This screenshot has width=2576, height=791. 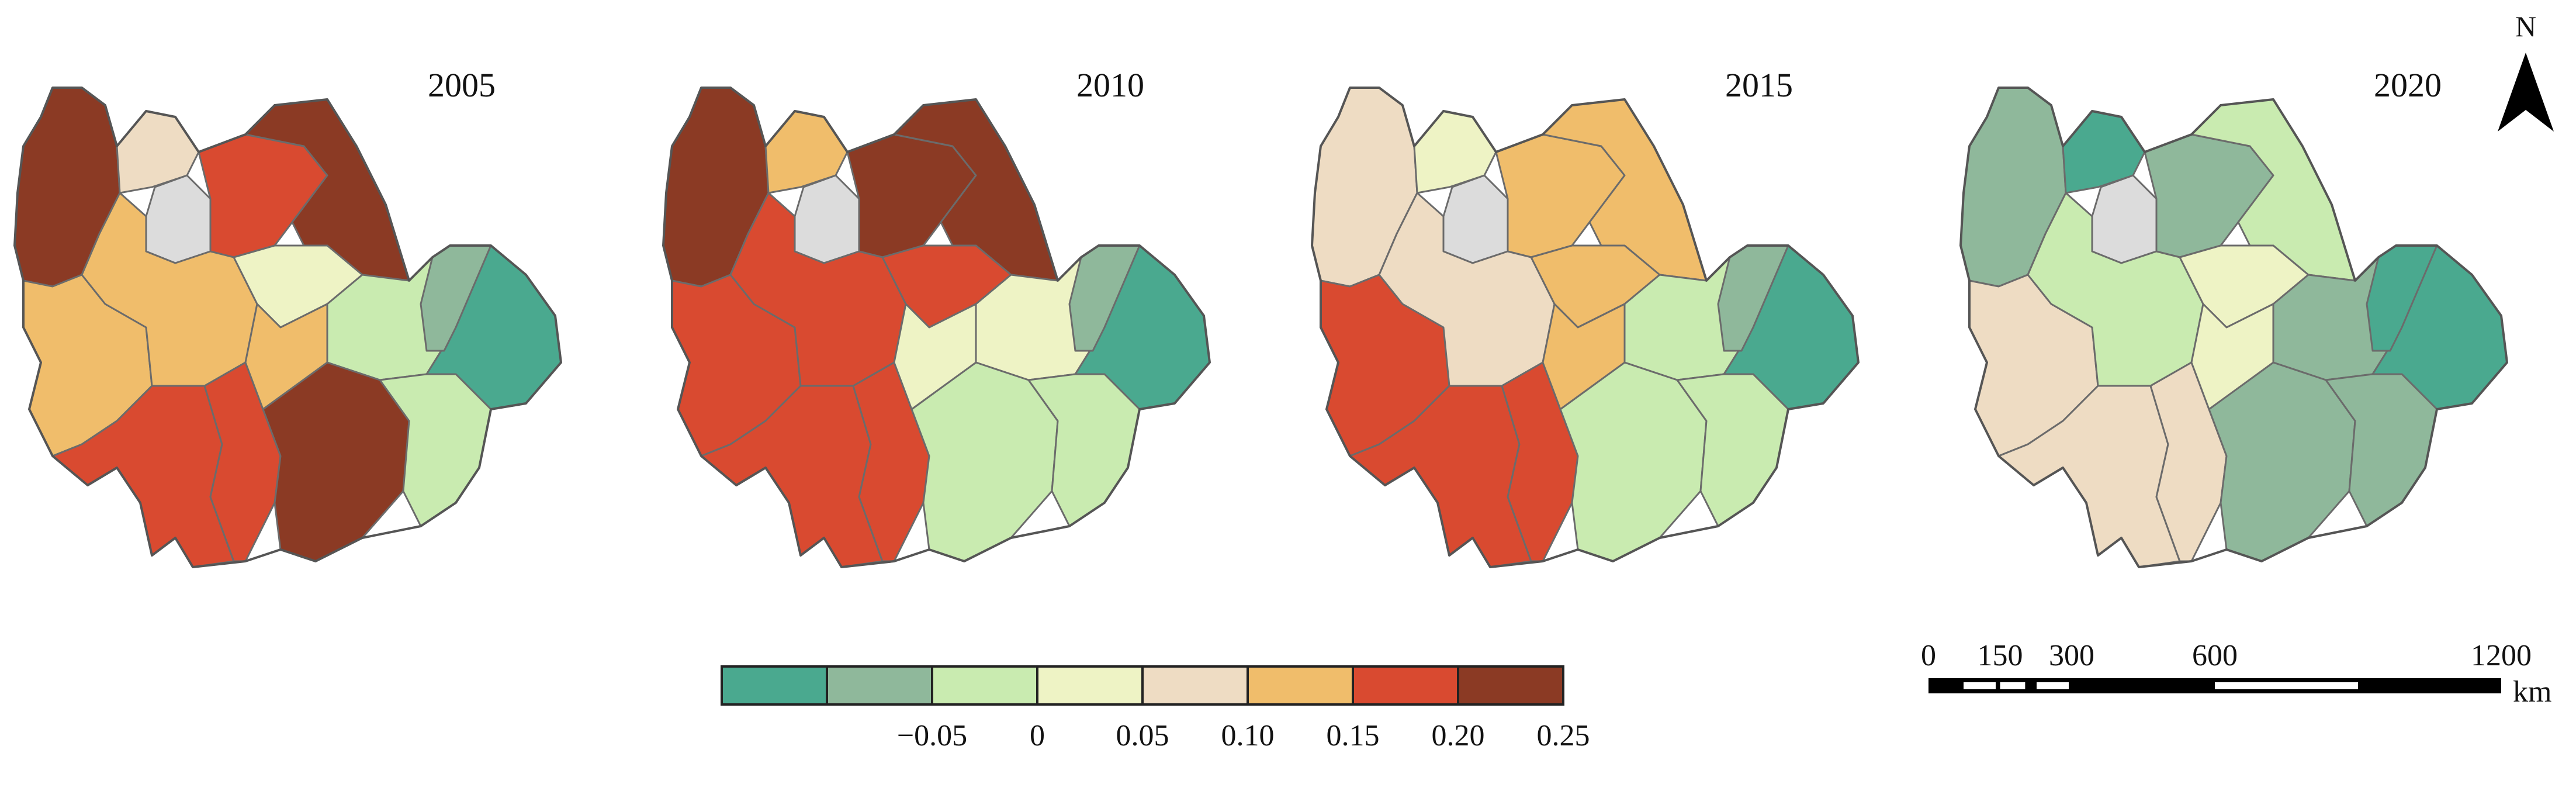 I want to click on panel-year-2020: 2020, so click(x=2408, y=85).